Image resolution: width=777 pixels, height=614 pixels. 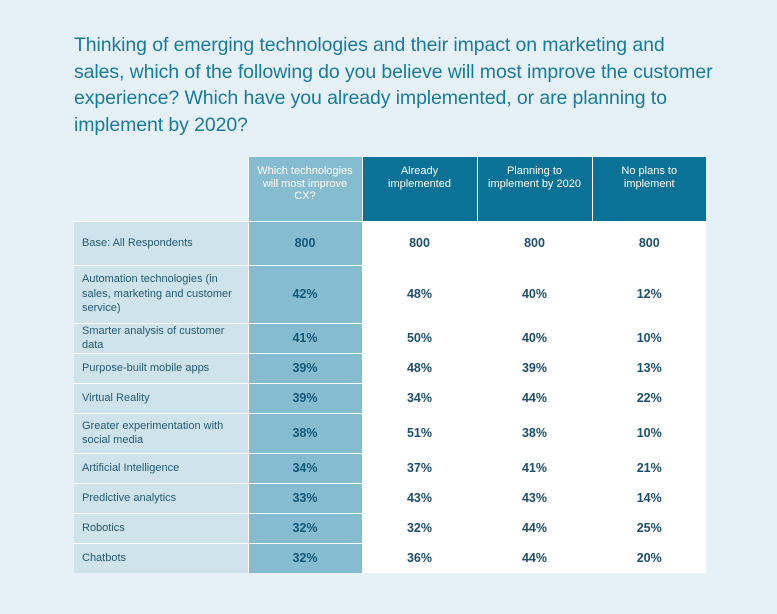 I want to click on value-cell: 36%, so click(x=419, y=557).